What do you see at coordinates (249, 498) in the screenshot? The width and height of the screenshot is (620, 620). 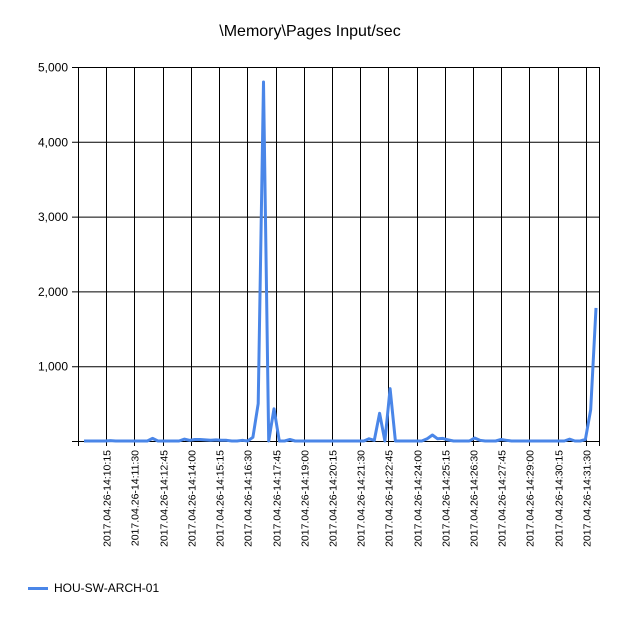 I see `x-tick-label: 2017.04.26-14:16:30` at bounding box center [249, 498].